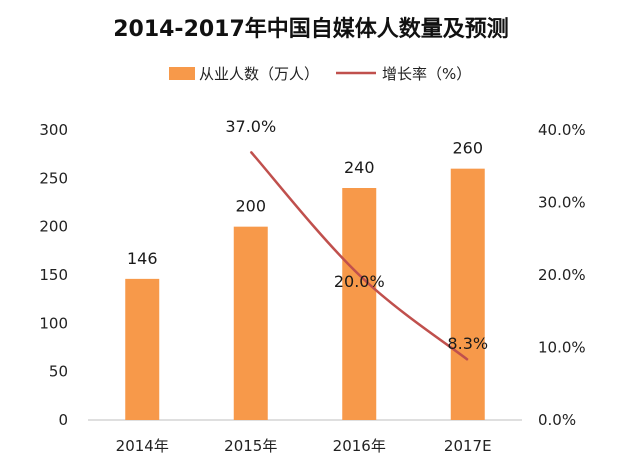  Describe the element at coordinates (142, 258) in the screenshot. I see `bar-value-label: 146` at that location.